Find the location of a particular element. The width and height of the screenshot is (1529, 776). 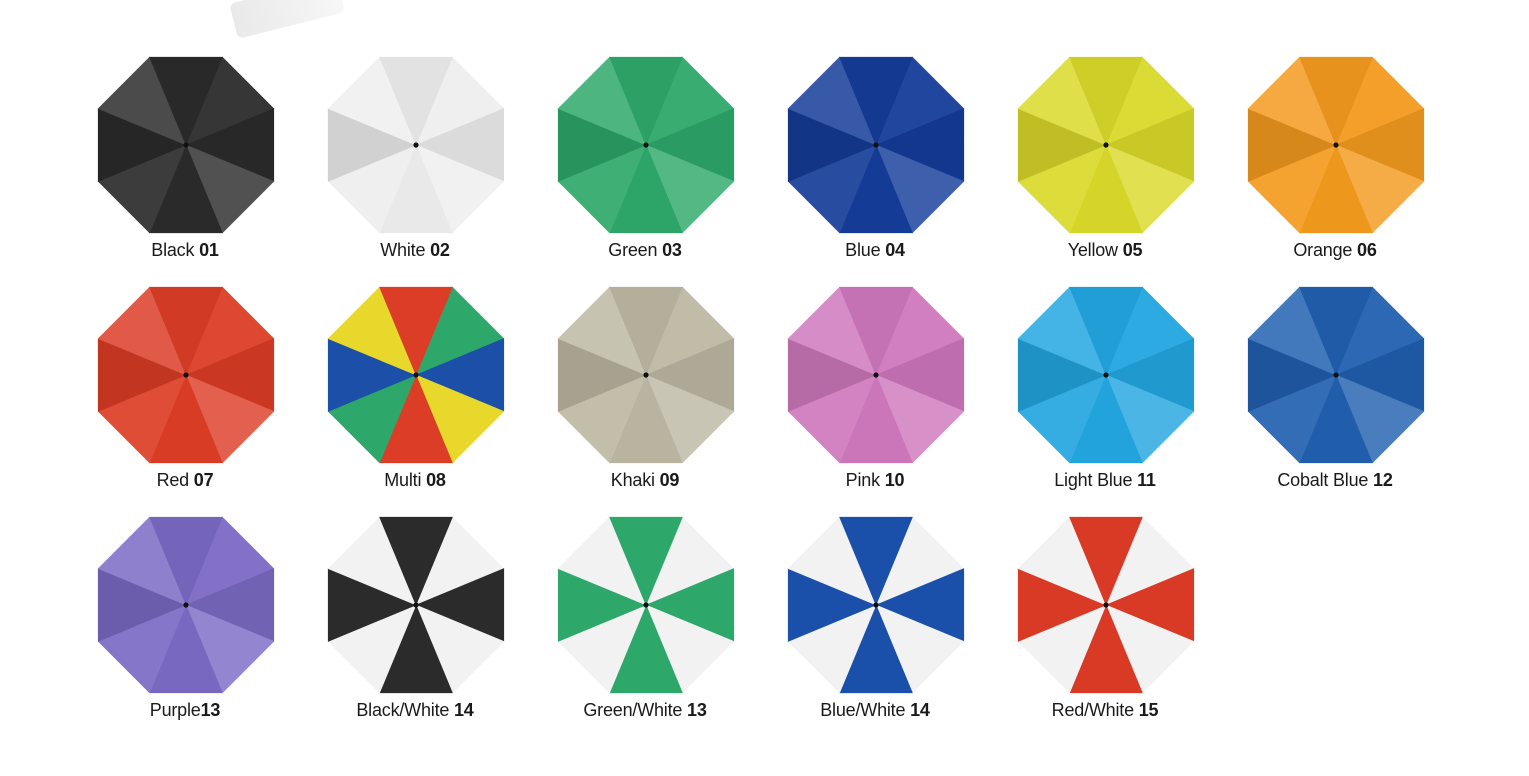

swatch-label: Pink 10 is located at coordinates (875, 480).